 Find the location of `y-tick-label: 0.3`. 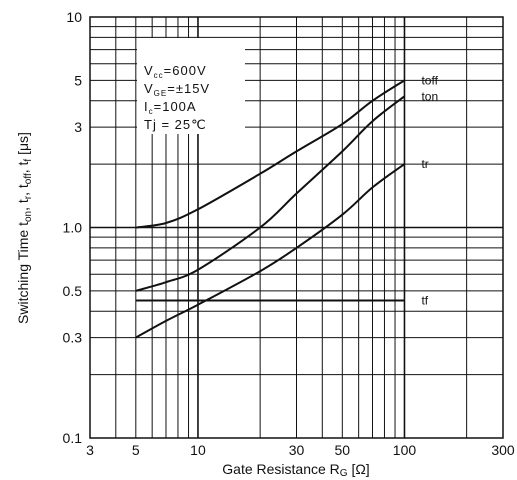

y-tick-label: 0.3 is located at coordinates (73, 338).